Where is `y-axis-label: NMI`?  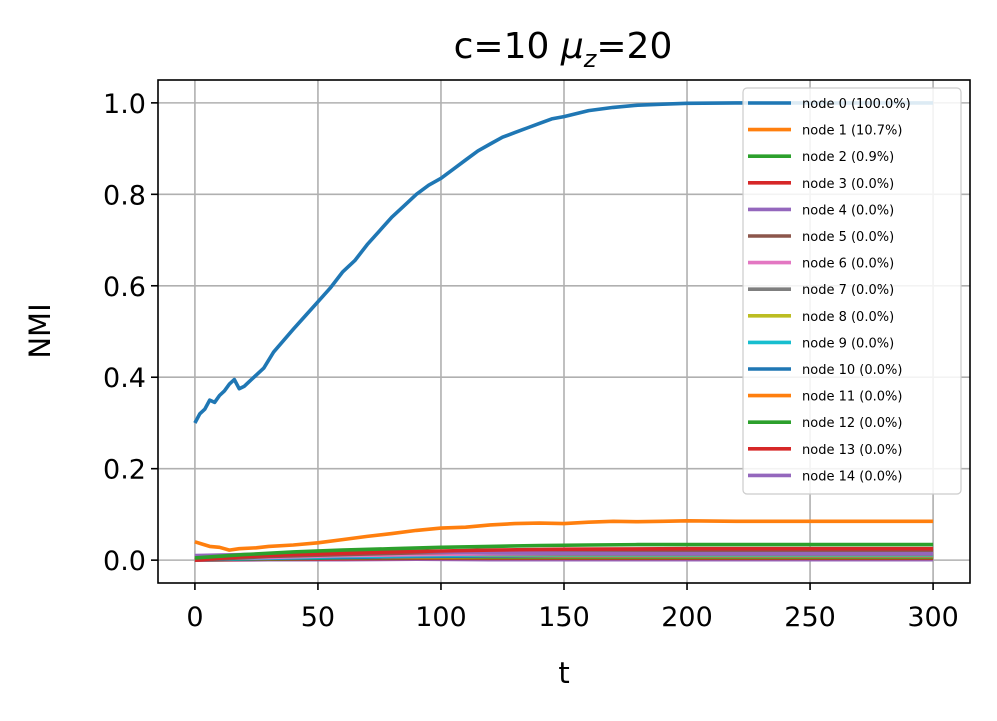
y-axis-label: NMI is located at coordinates (40, 330).